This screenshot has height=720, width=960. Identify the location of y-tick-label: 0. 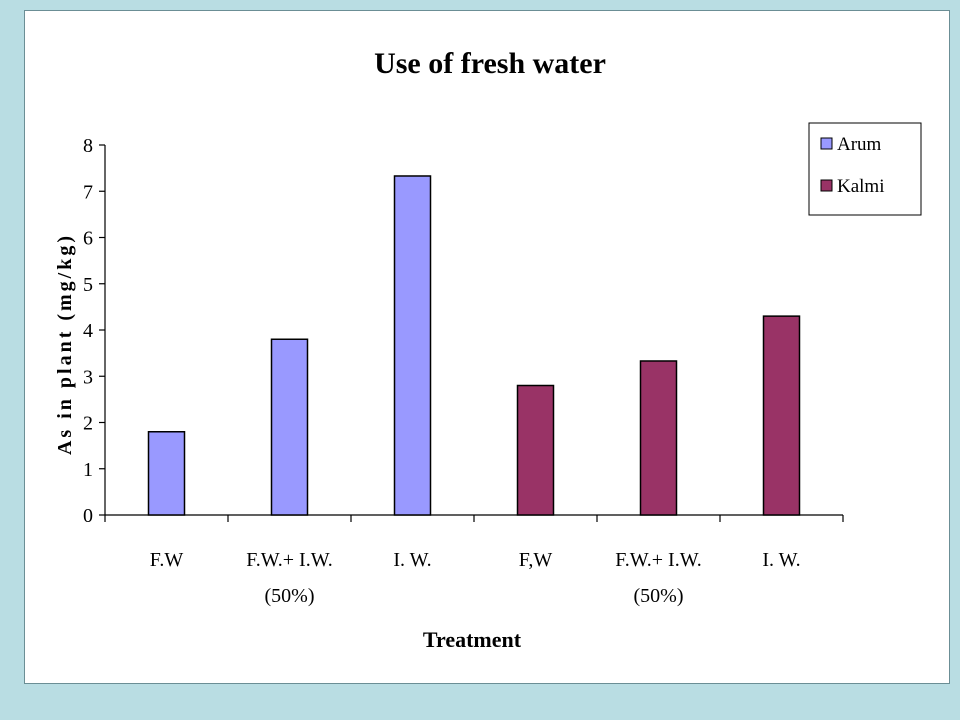
(88, 516).